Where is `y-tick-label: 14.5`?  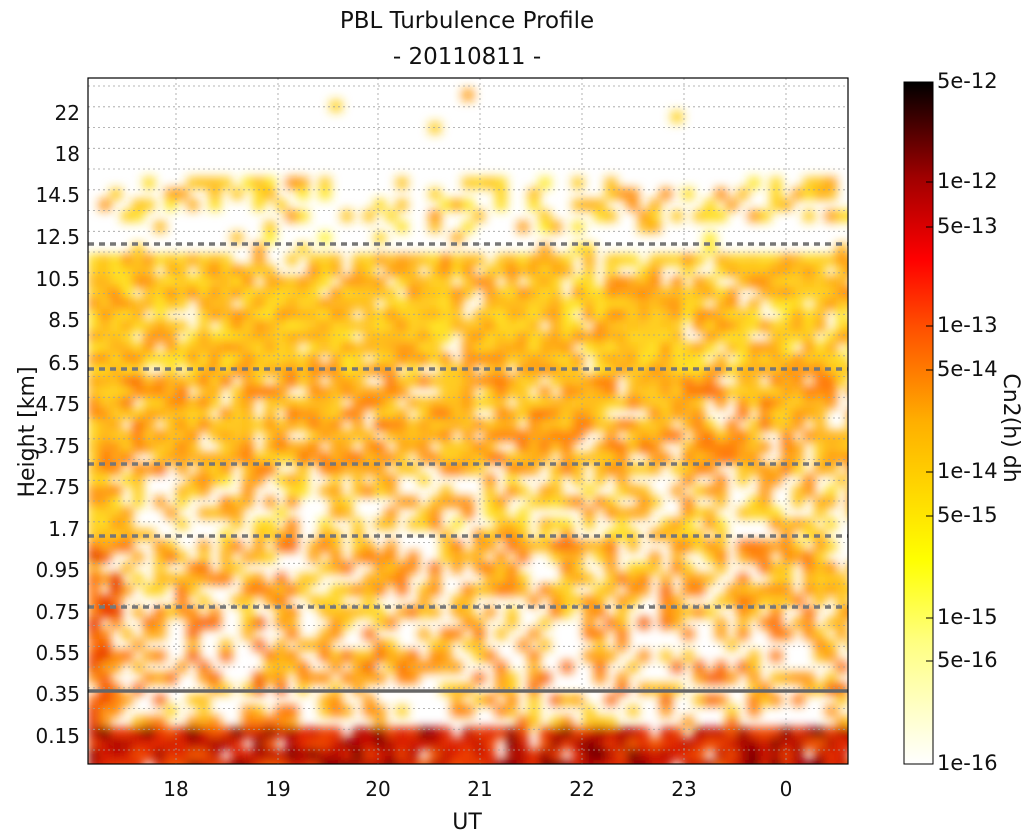
y-tick-label: 14.5 is located at coordinates (57, 195).